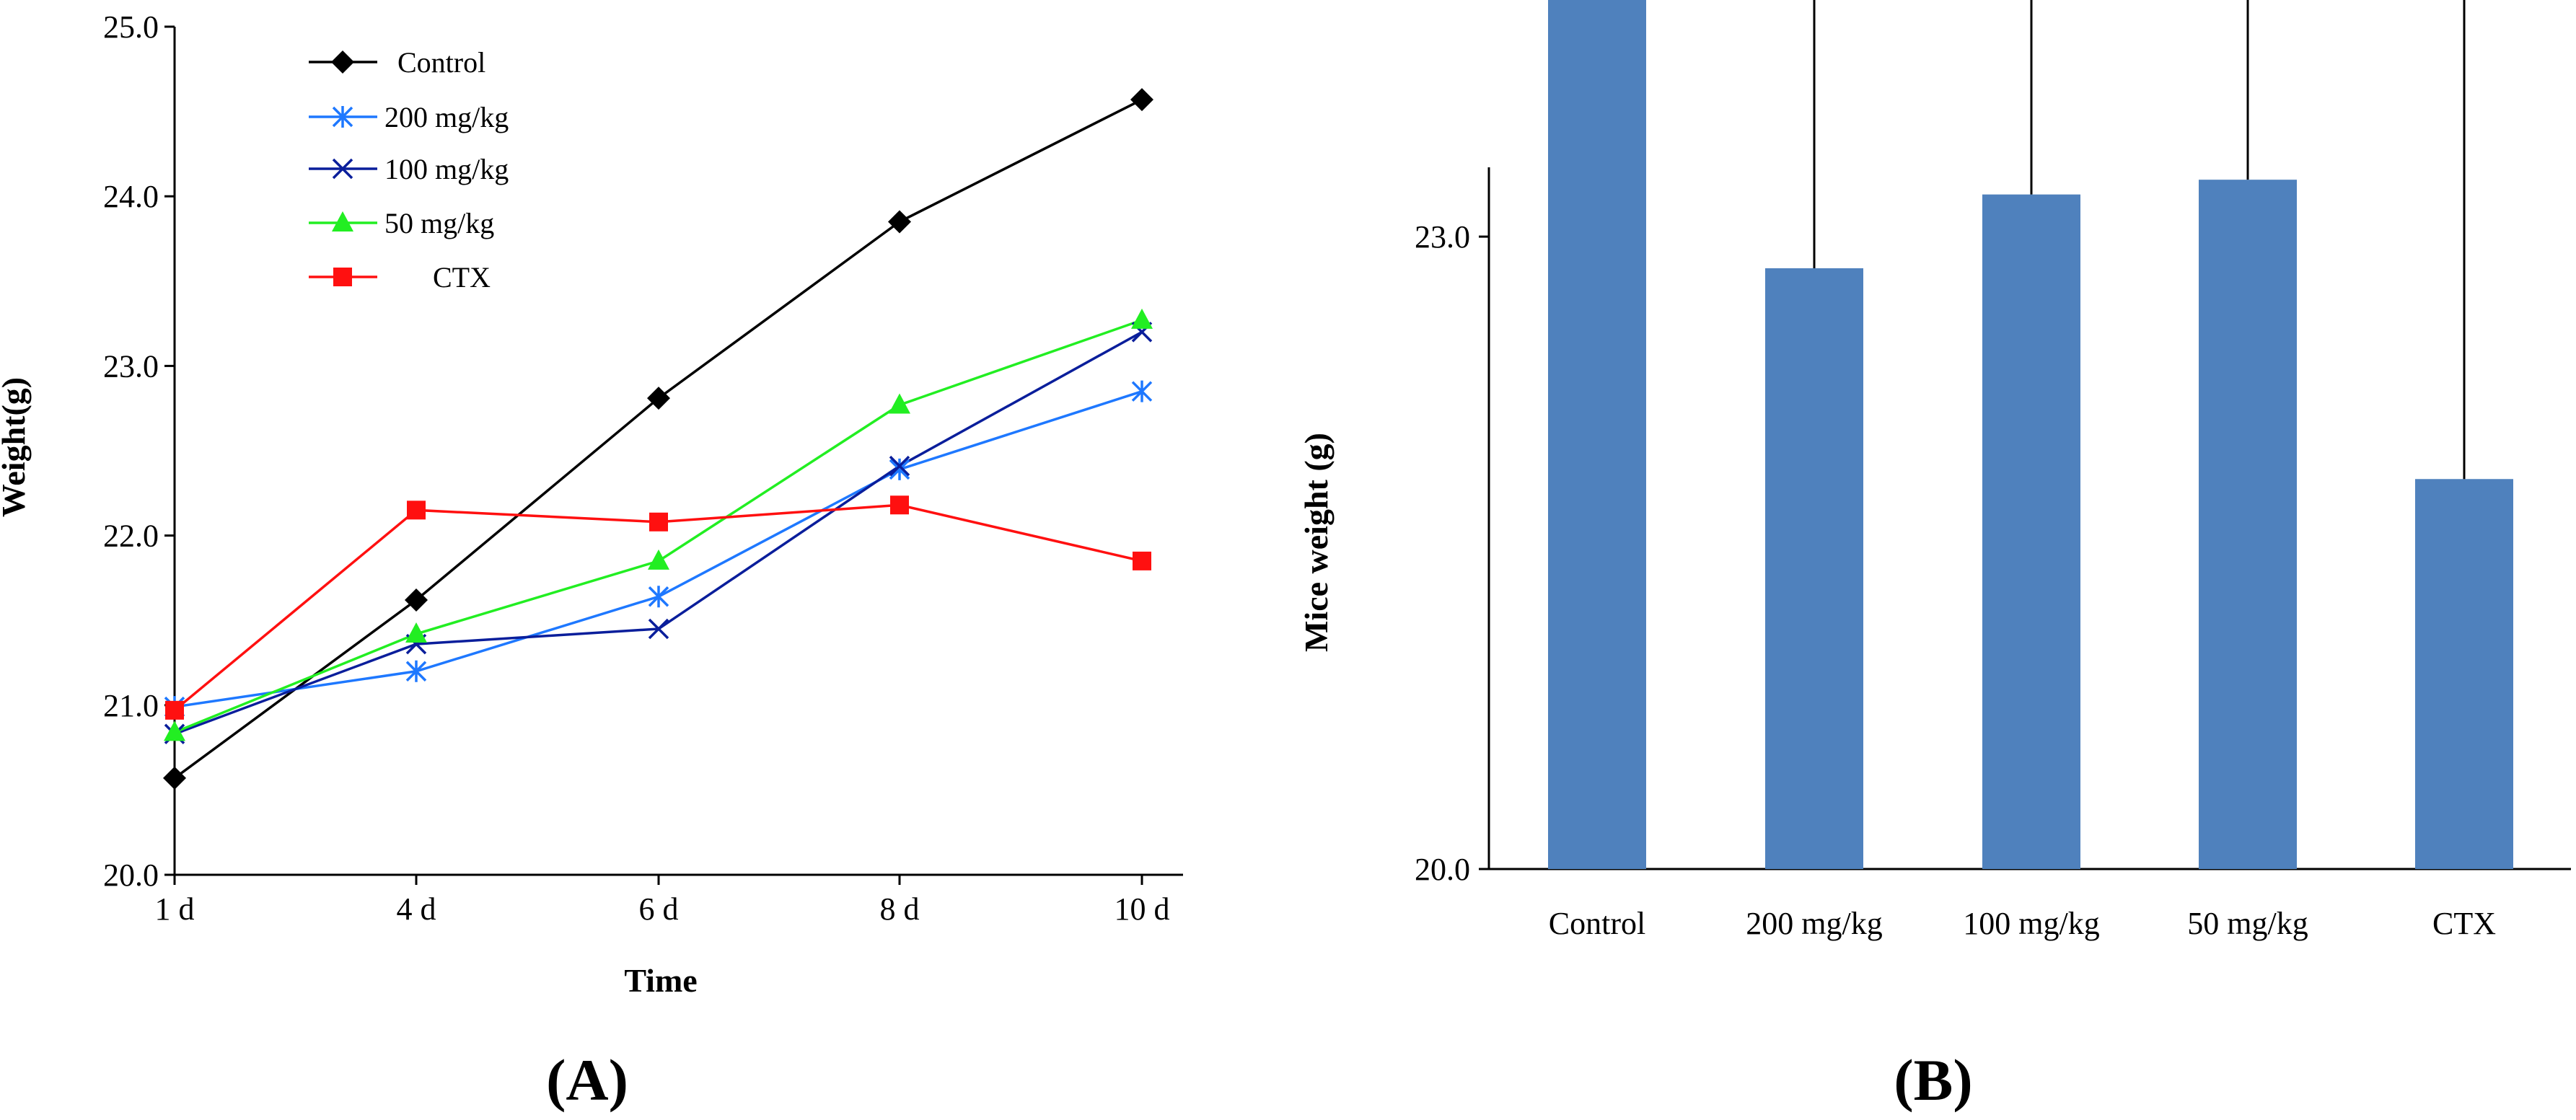 Image resolution: width=2576 pixels, height=1120 pixels. Describe the element at coordinates (446, 117) in the screenshot. I see `legend-label: 200 mg/kg` at that location.